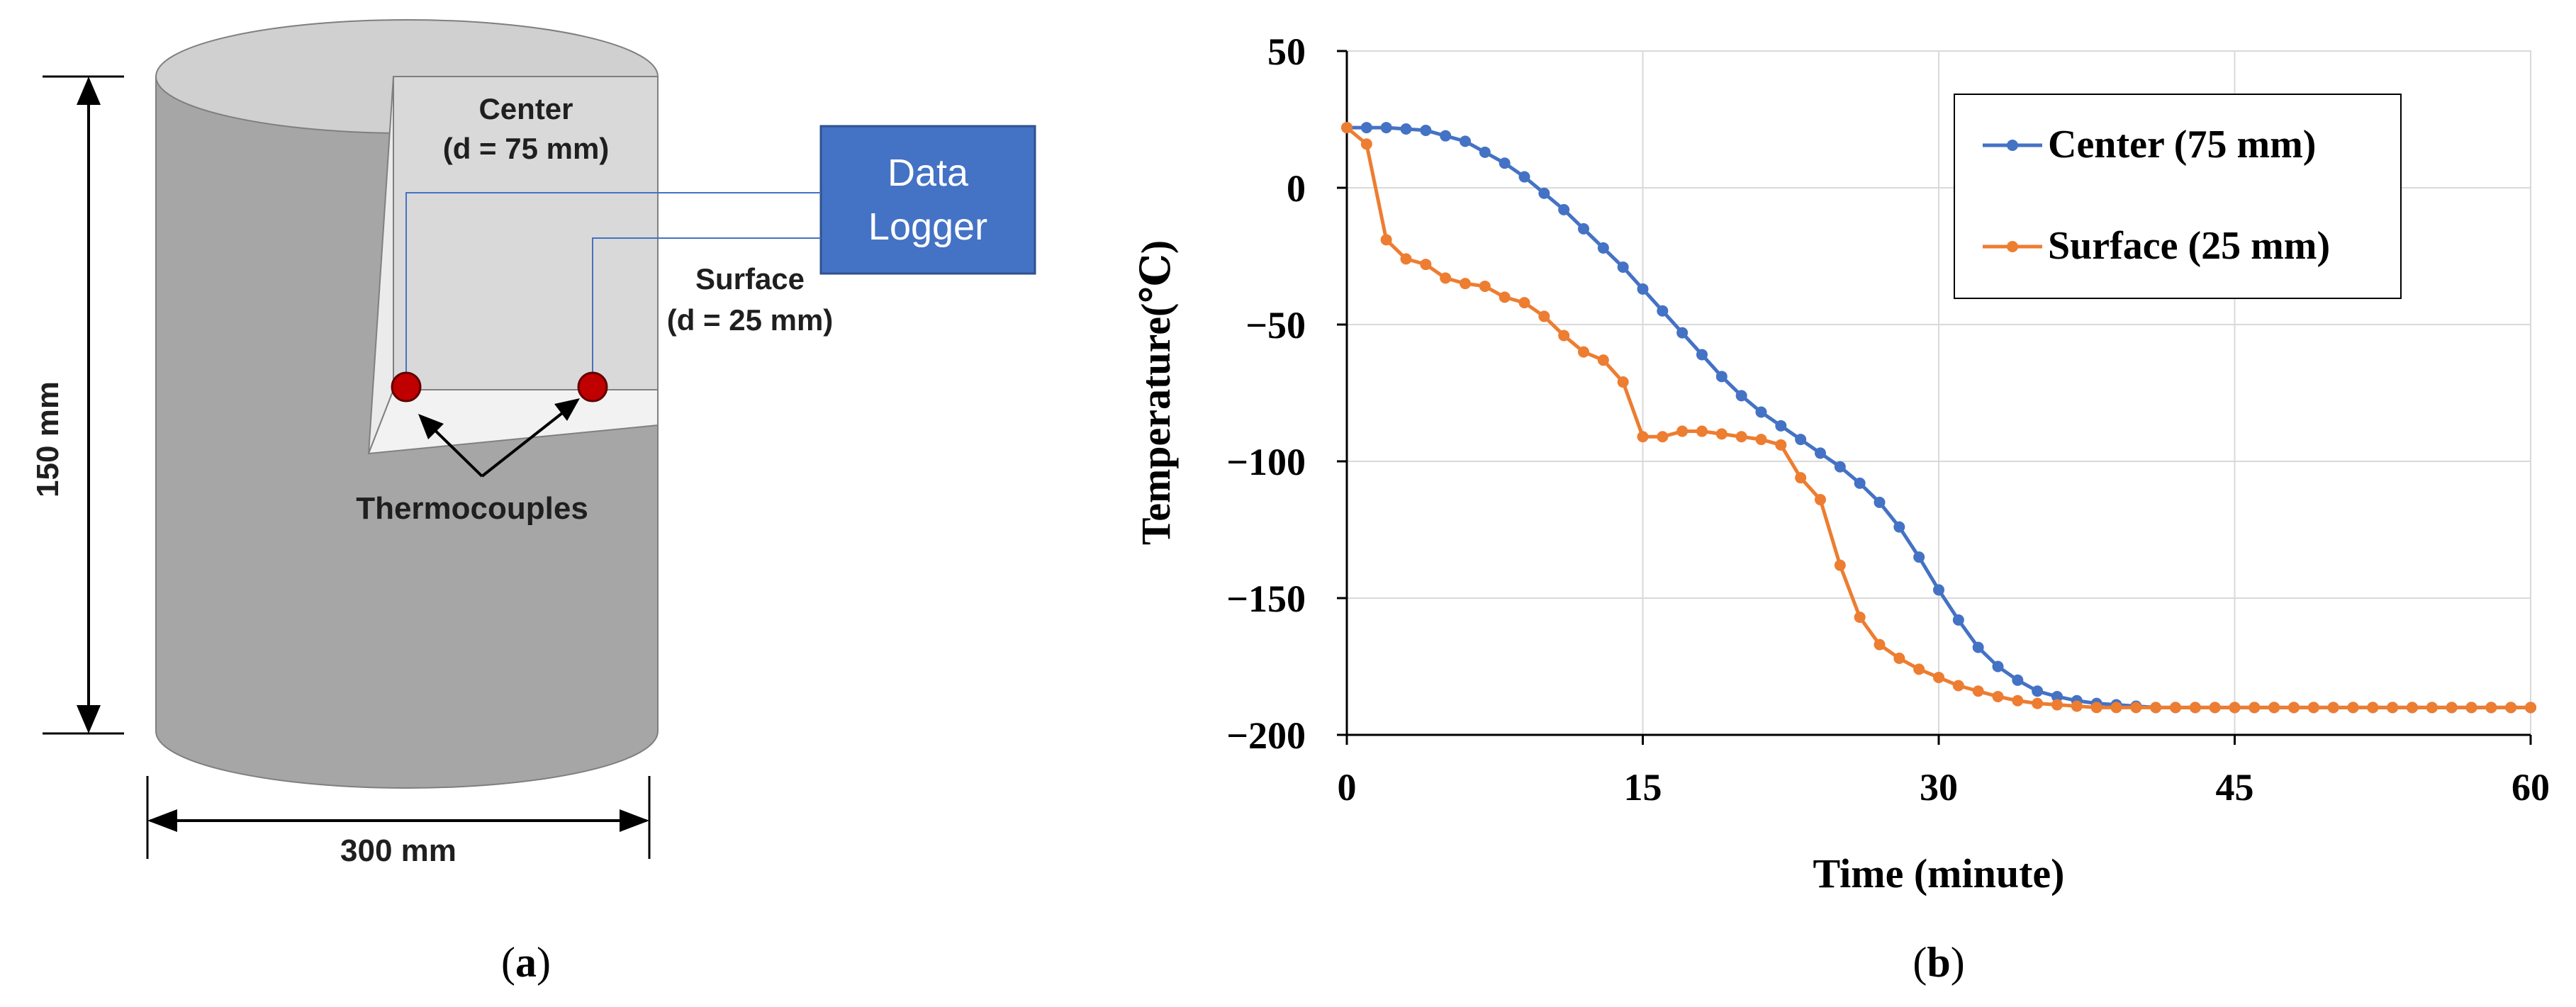  Describe the element at coordinates (750, 279) in the screenshot. I see `surface-label-line1: Surface` at that location.